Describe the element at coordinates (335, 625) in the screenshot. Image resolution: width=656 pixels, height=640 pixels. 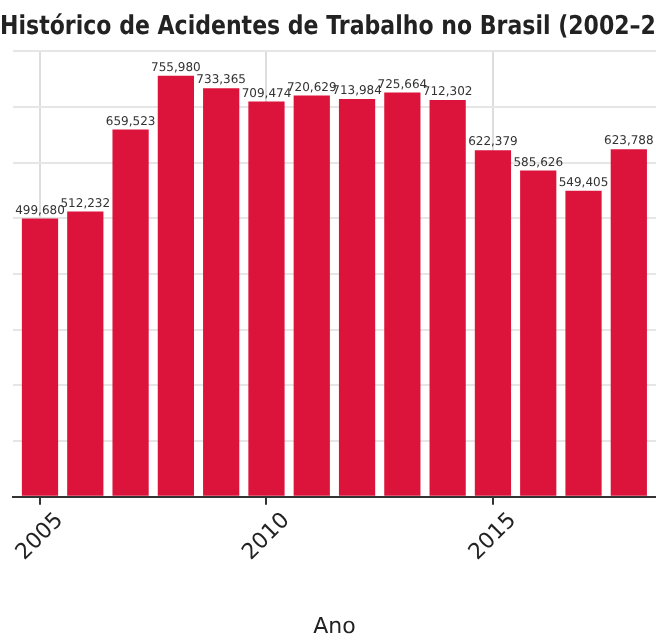
I see `x-axis-title: Ano` at that location.